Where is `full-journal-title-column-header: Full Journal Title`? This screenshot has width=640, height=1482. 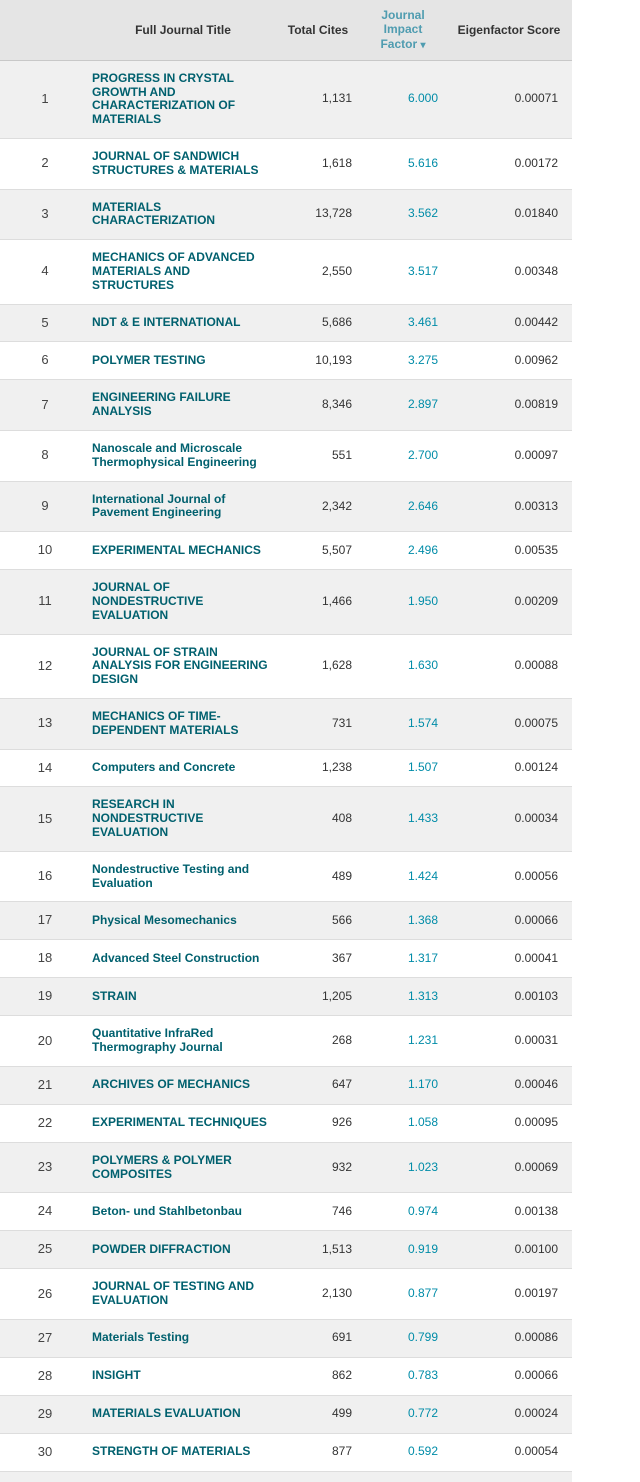
full-journal-title-column-header: Full Journal Title is located at coordinates (183, 30).